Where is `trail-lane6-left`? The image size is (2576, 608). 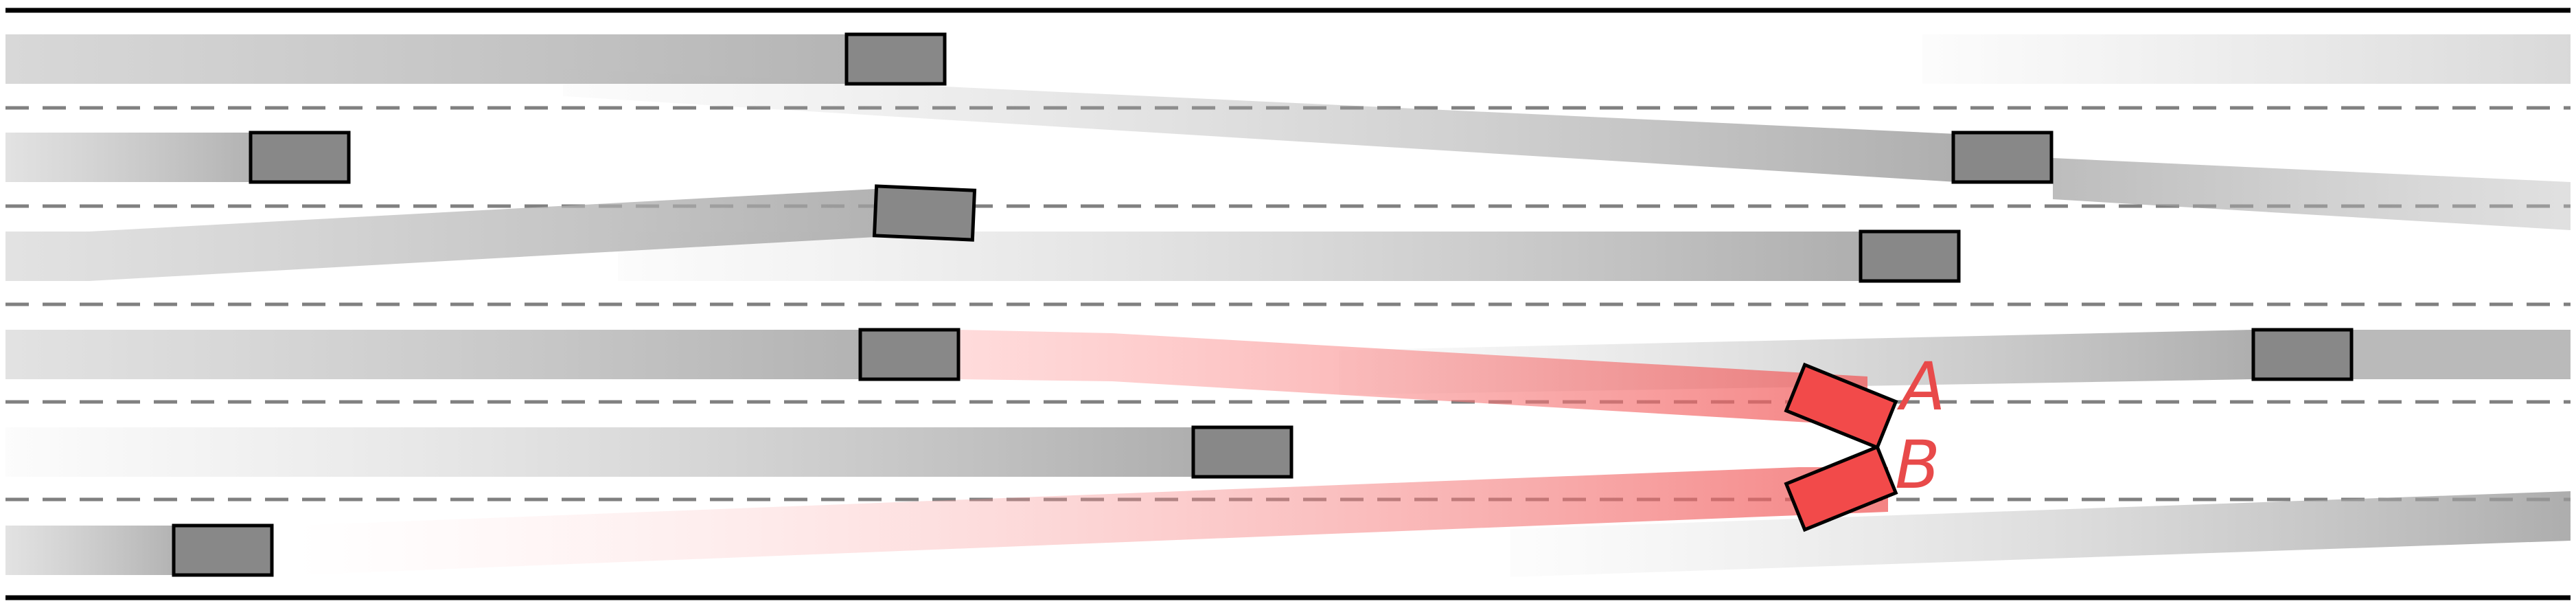 trail-lane6-left is located at coordinates (89, 550).